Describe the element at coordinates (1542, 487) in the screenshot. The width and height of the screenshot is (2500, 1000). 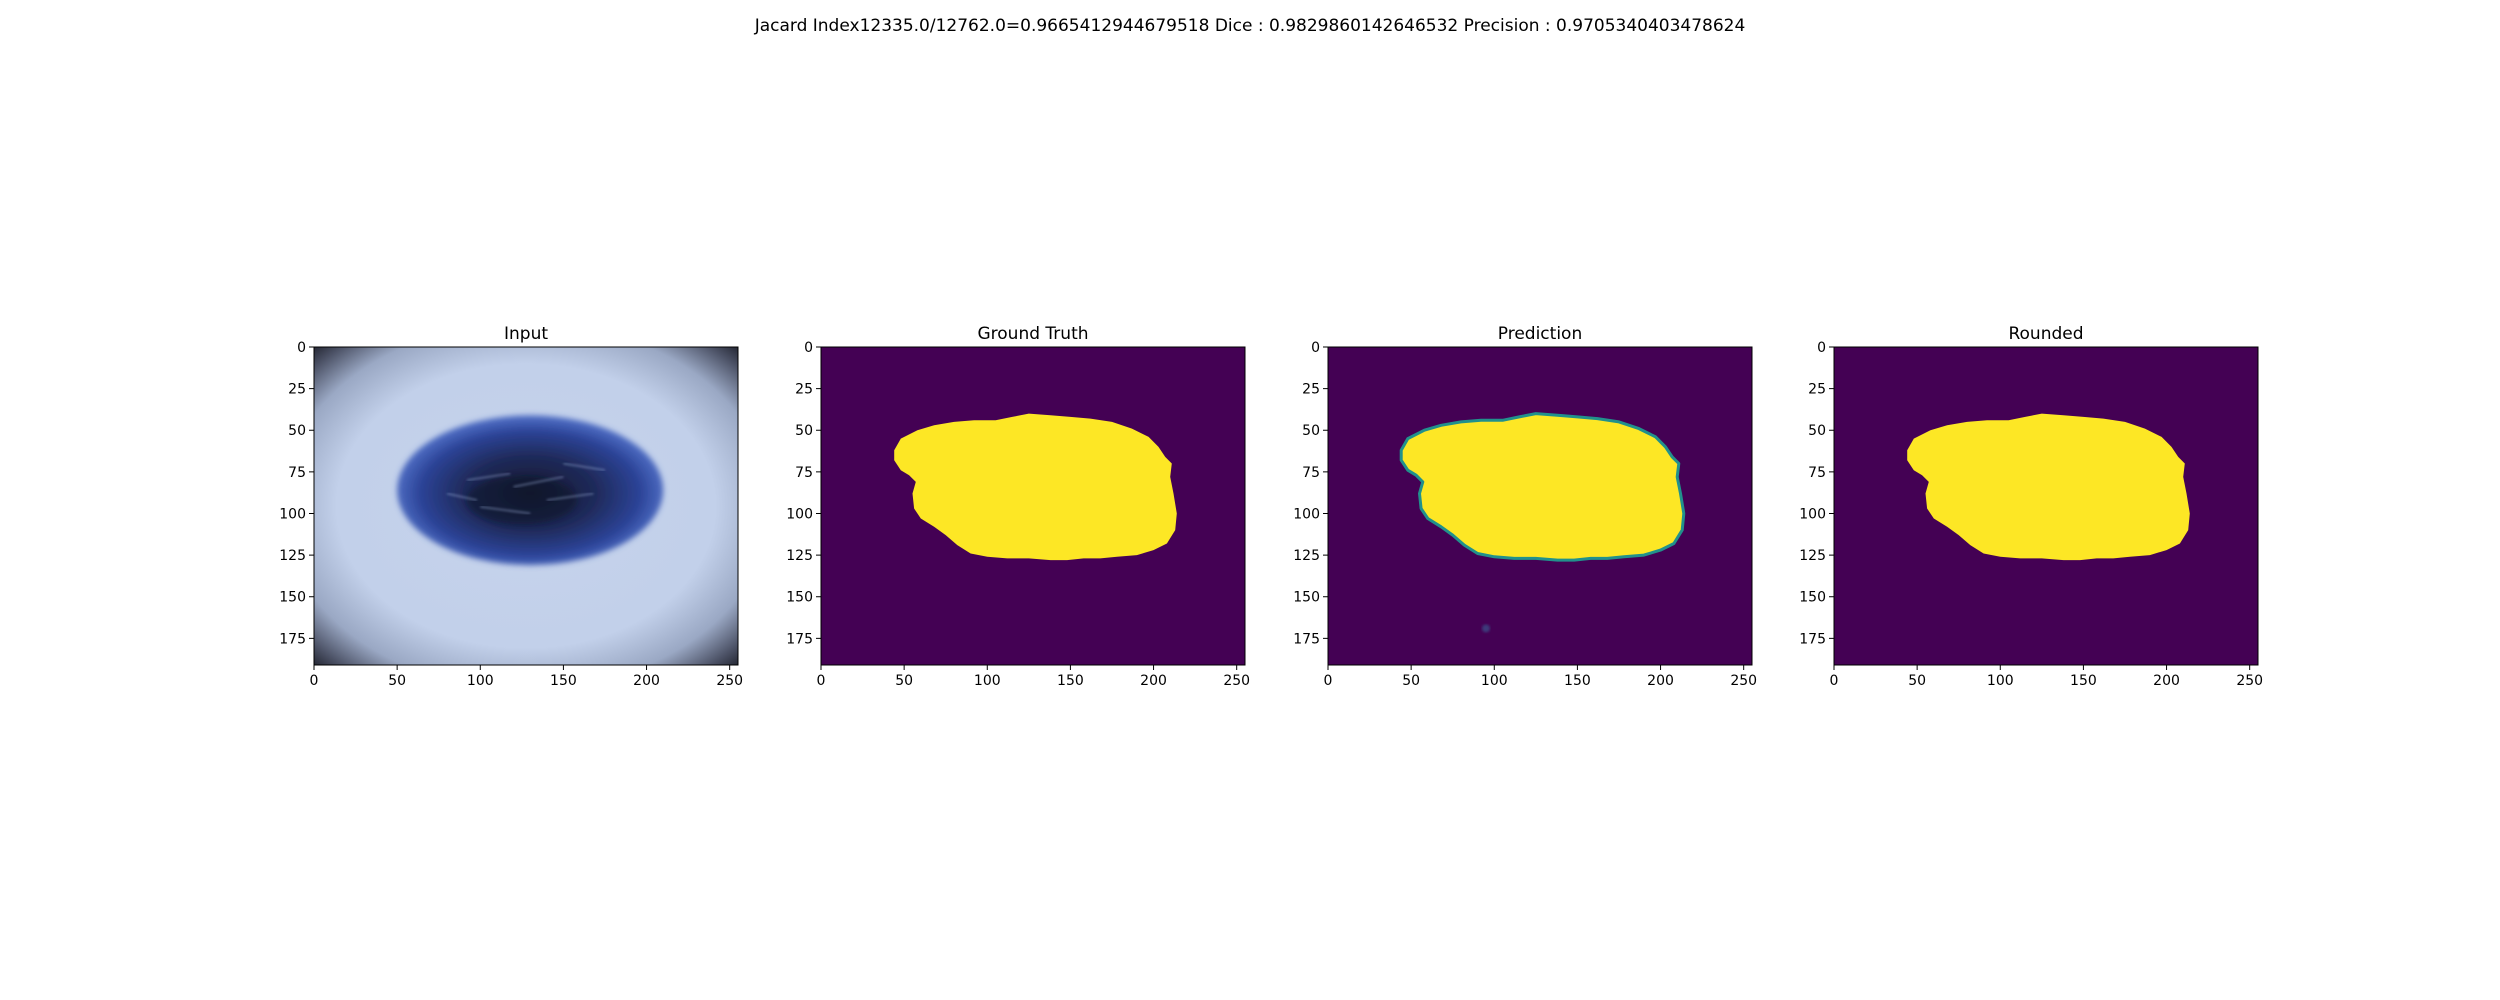
I see `predicted-mask` at that location.